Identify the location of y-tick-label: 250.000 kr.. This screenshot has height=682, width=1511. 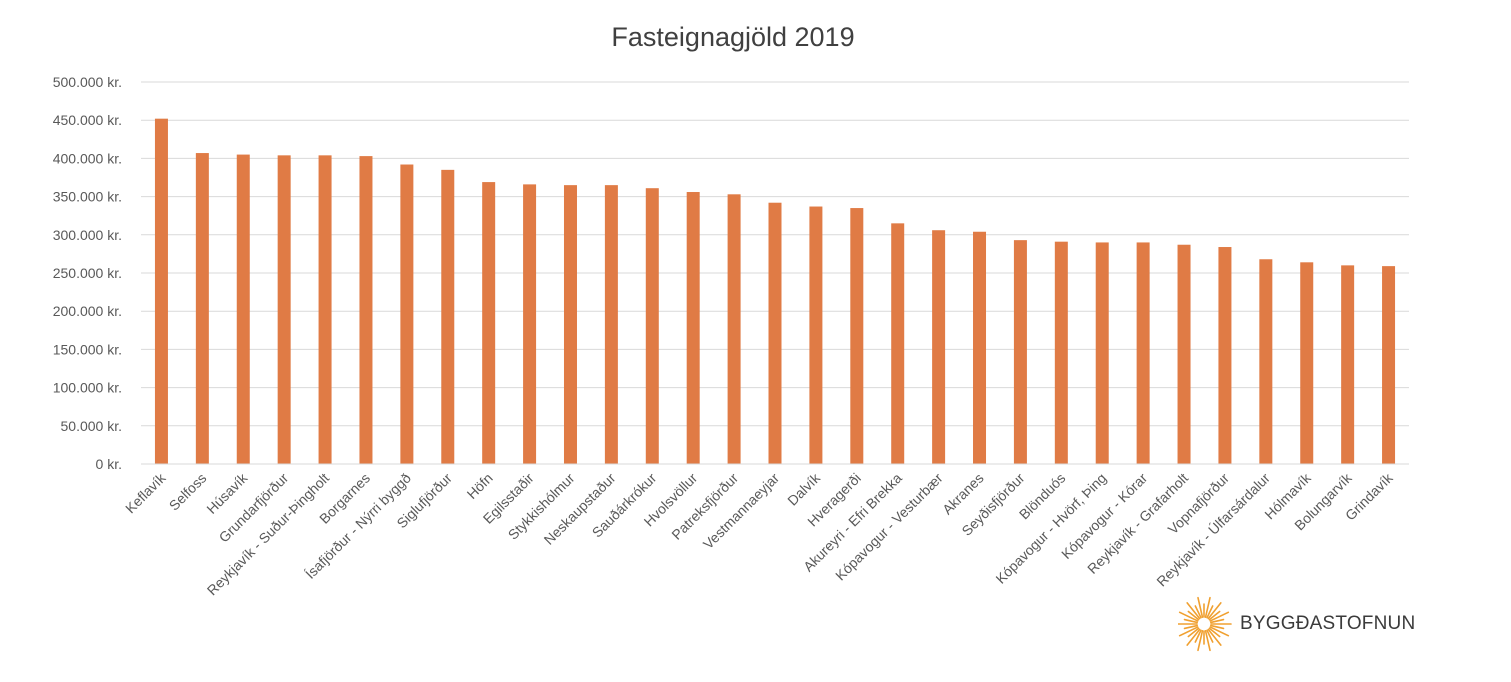
(87, 273).